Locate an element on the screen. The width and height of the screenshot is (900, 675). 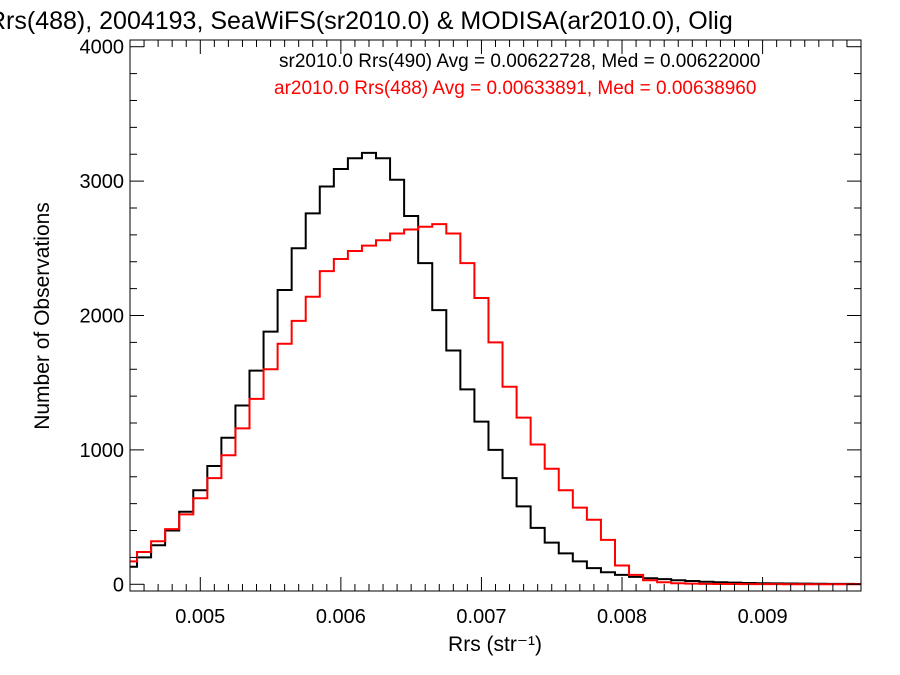
x-tick-label: 0.009 is located at coordinates (763, 617).